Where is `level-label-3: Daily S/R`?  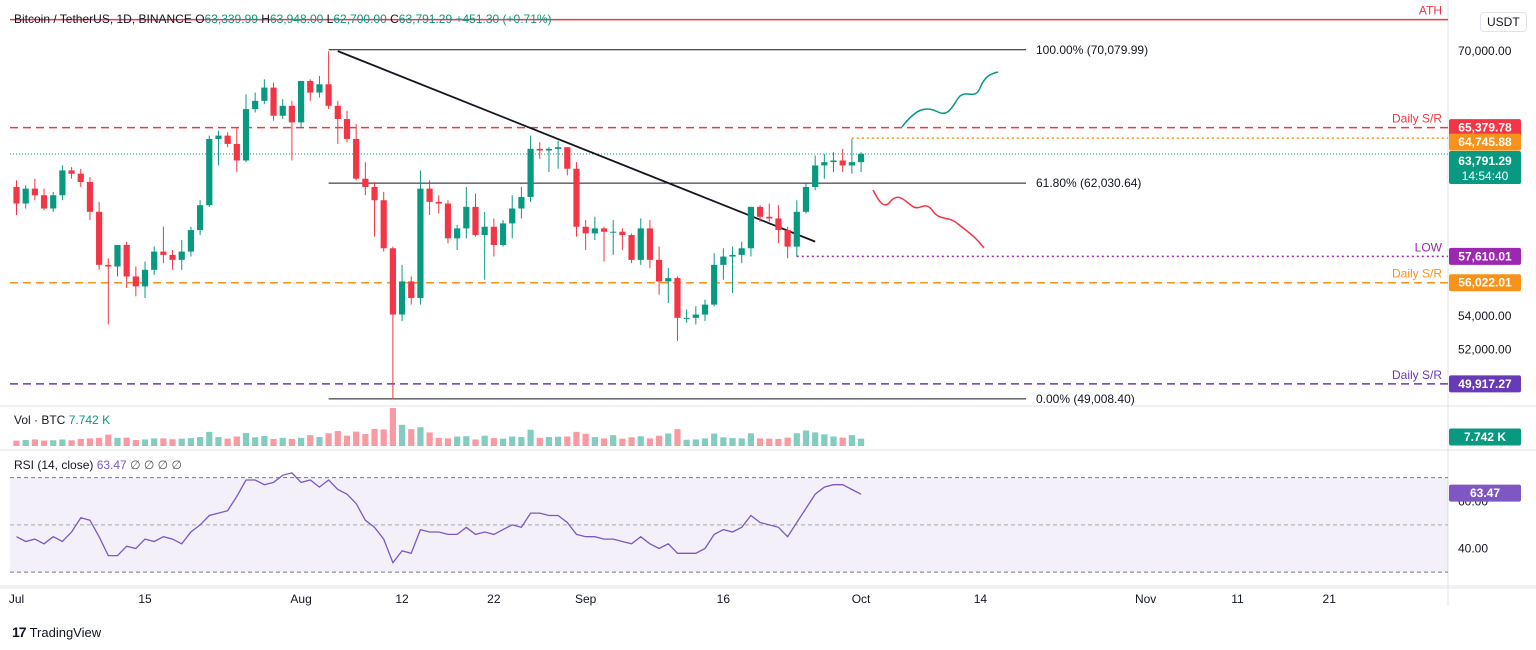 level-label-3: Daily S/R is located at coordinates (1417, 375).